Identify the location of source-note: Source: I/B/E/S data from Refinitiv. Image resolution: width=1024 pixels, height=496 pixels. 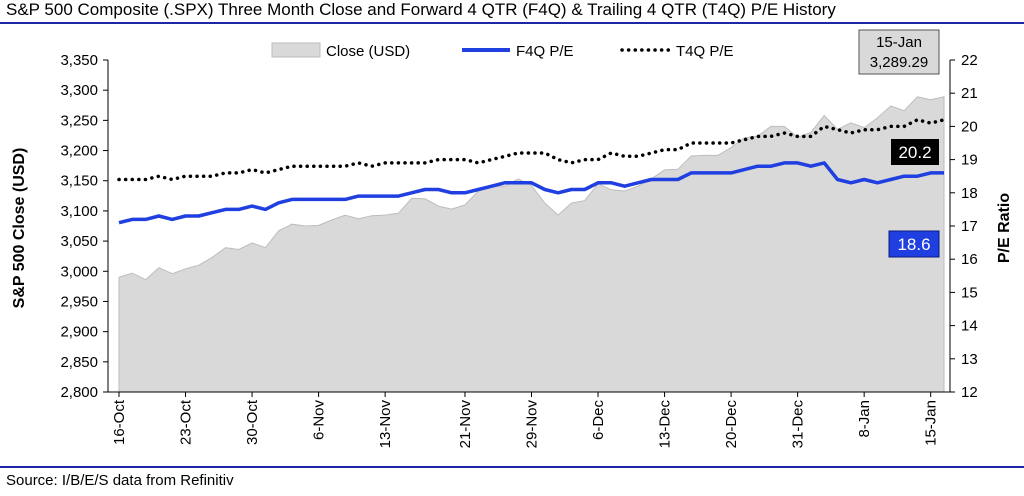
(120, 480).